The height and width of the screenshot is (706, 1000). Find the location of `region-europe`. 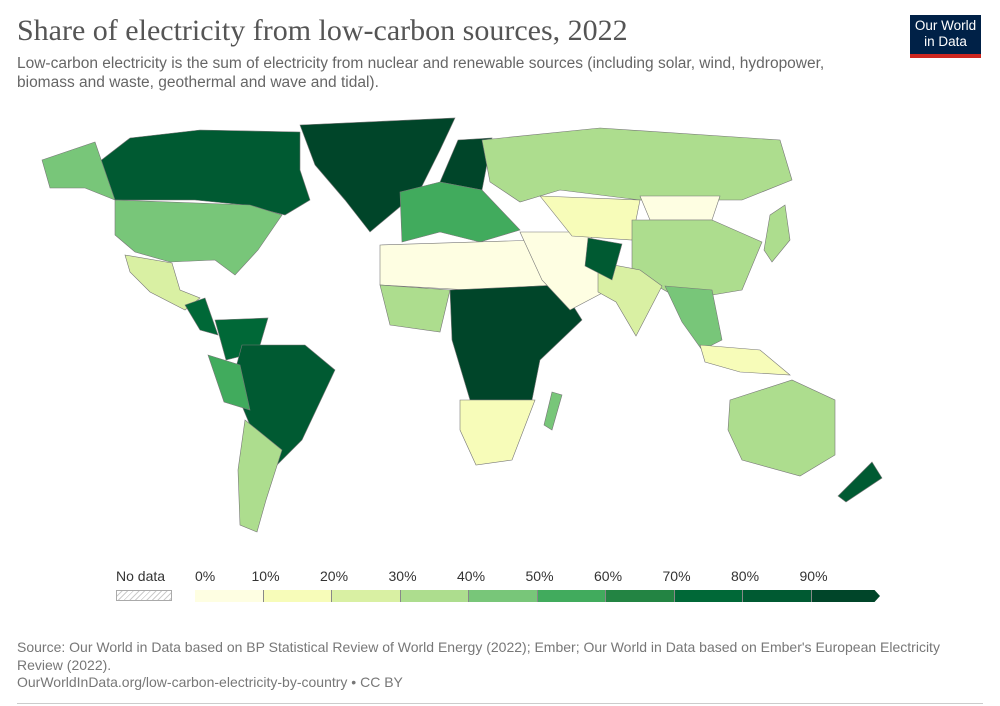

region-europe is located at coordinates (460, 212).